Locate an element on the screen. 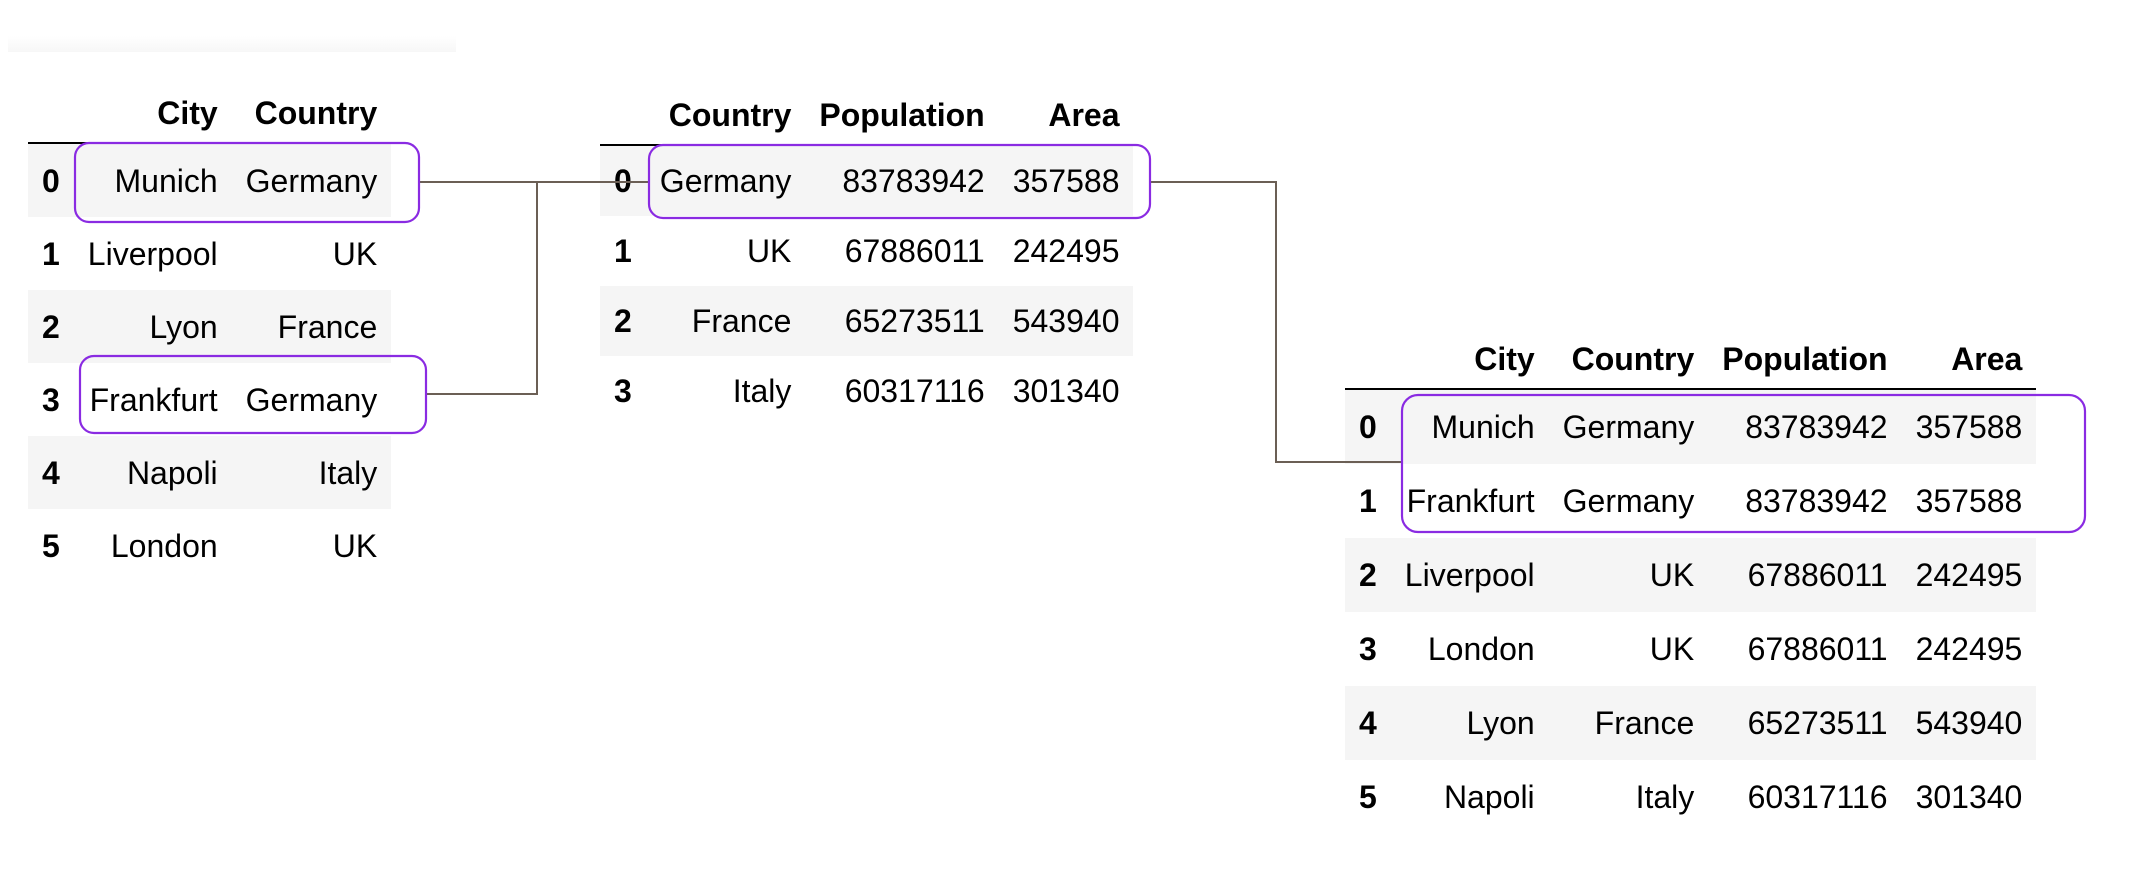 This screenshot has height=870, width=2152. header-row: City Country Population Area is located at coordinates (1691, 359).